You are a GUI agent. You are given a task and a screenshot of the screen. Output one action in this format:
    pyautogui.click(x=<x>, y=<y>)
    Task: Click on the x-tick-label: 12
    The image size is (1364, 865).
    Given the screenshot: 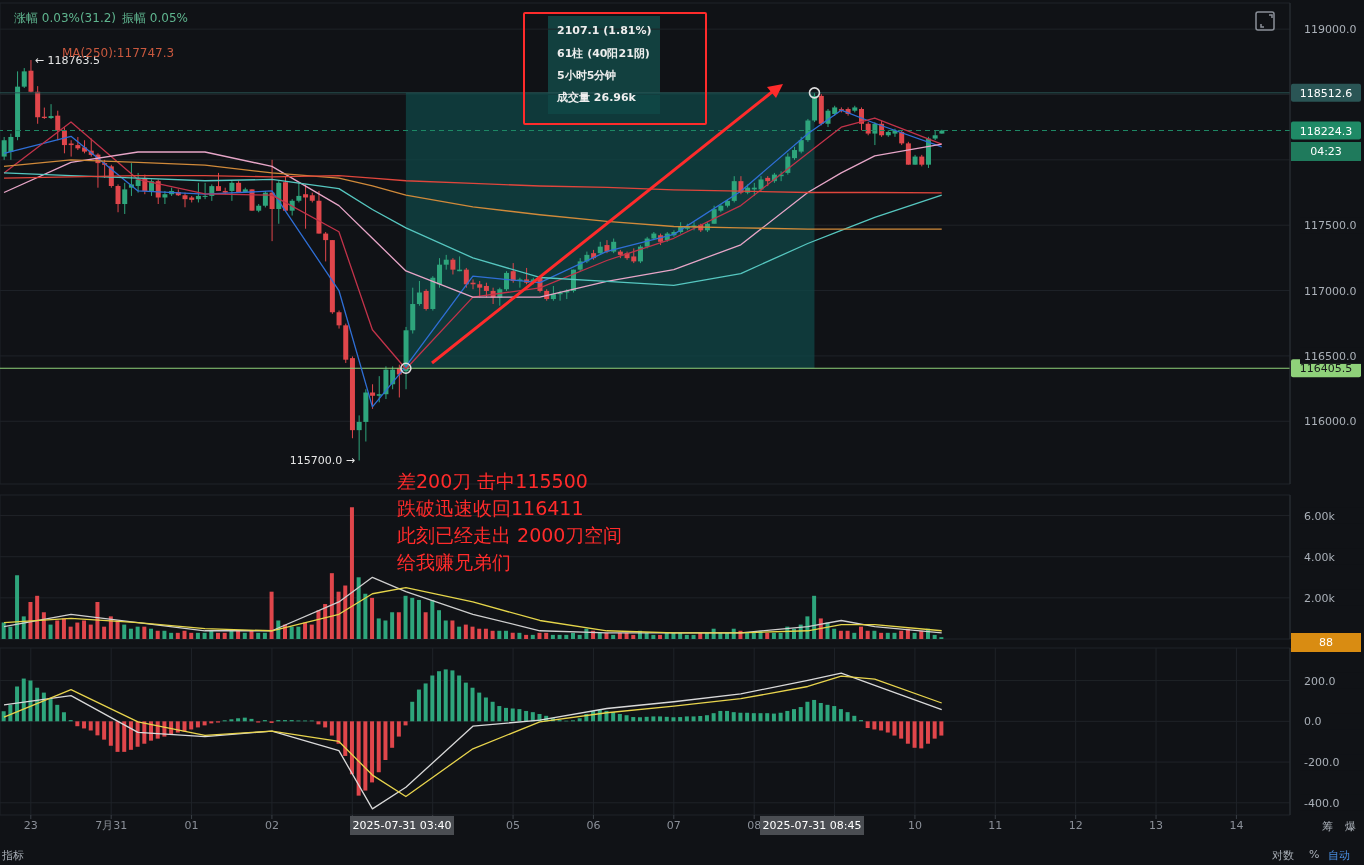 What is the action you would take?
    pyautogui.click(x=1075, y=825)
    